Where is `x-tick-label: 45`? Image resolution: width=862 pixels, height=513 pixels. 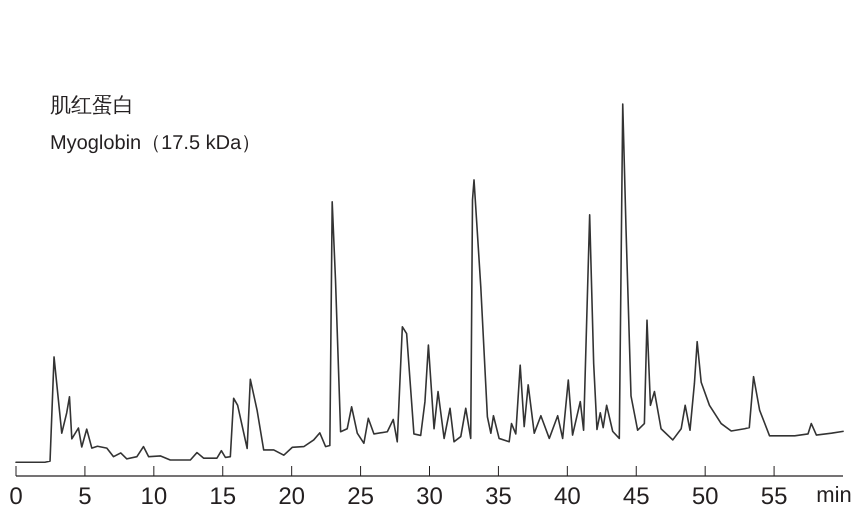 x-tick-label: 45 is located at coordinates (636, 496).